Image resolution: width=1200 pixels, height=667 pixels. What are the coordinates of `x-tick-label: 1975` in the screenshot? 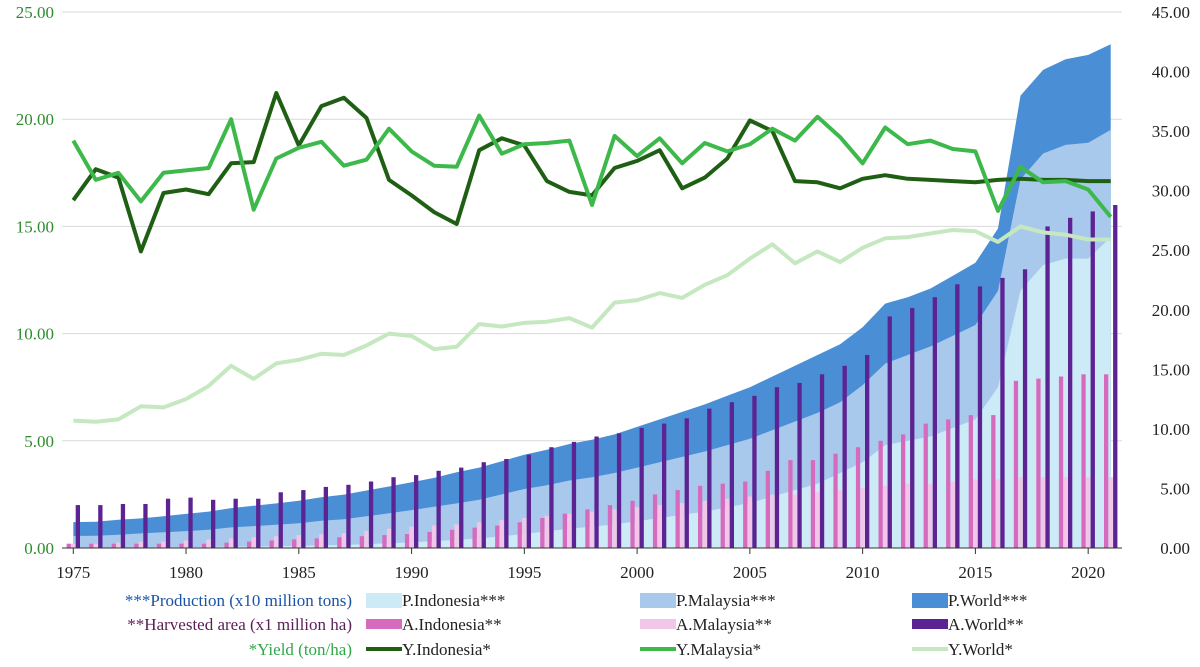 It's located at (73, 572).